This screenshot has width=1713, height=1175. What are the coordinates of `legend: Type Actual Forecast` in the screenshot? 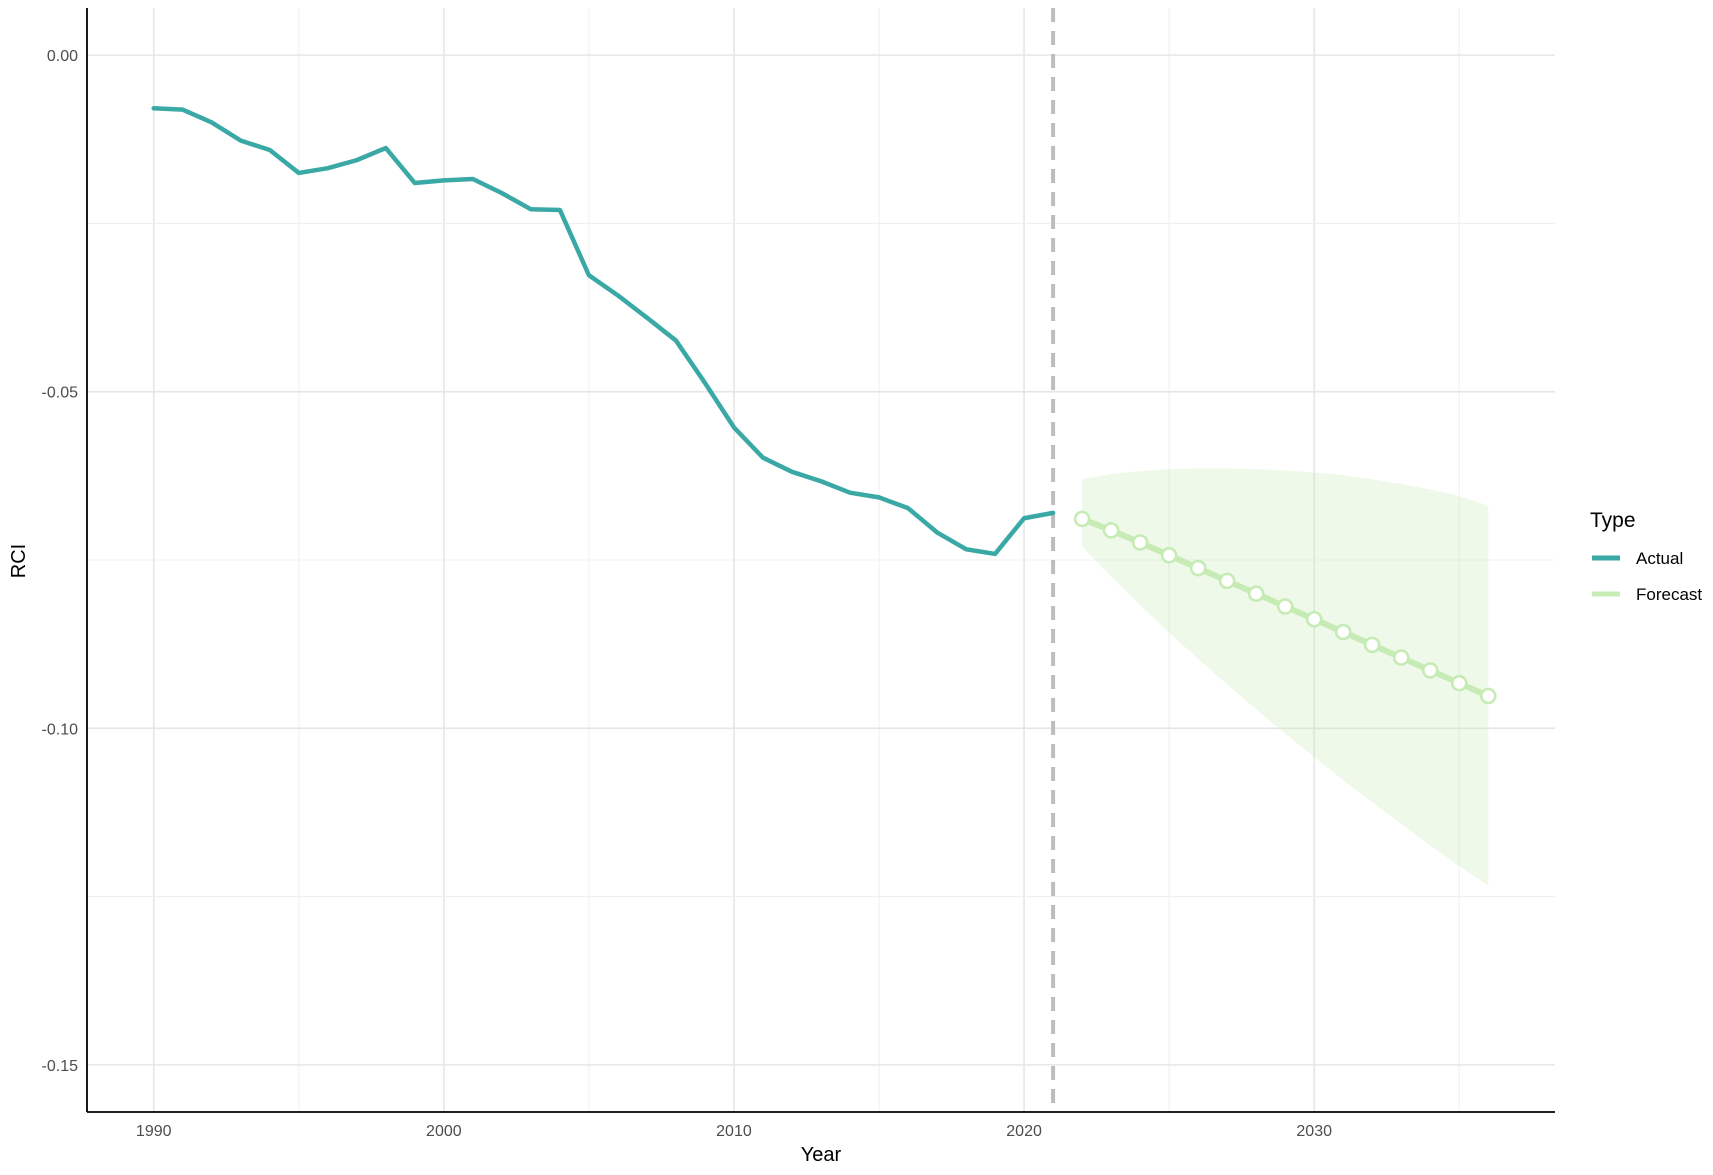 It's located at (1646, 556).